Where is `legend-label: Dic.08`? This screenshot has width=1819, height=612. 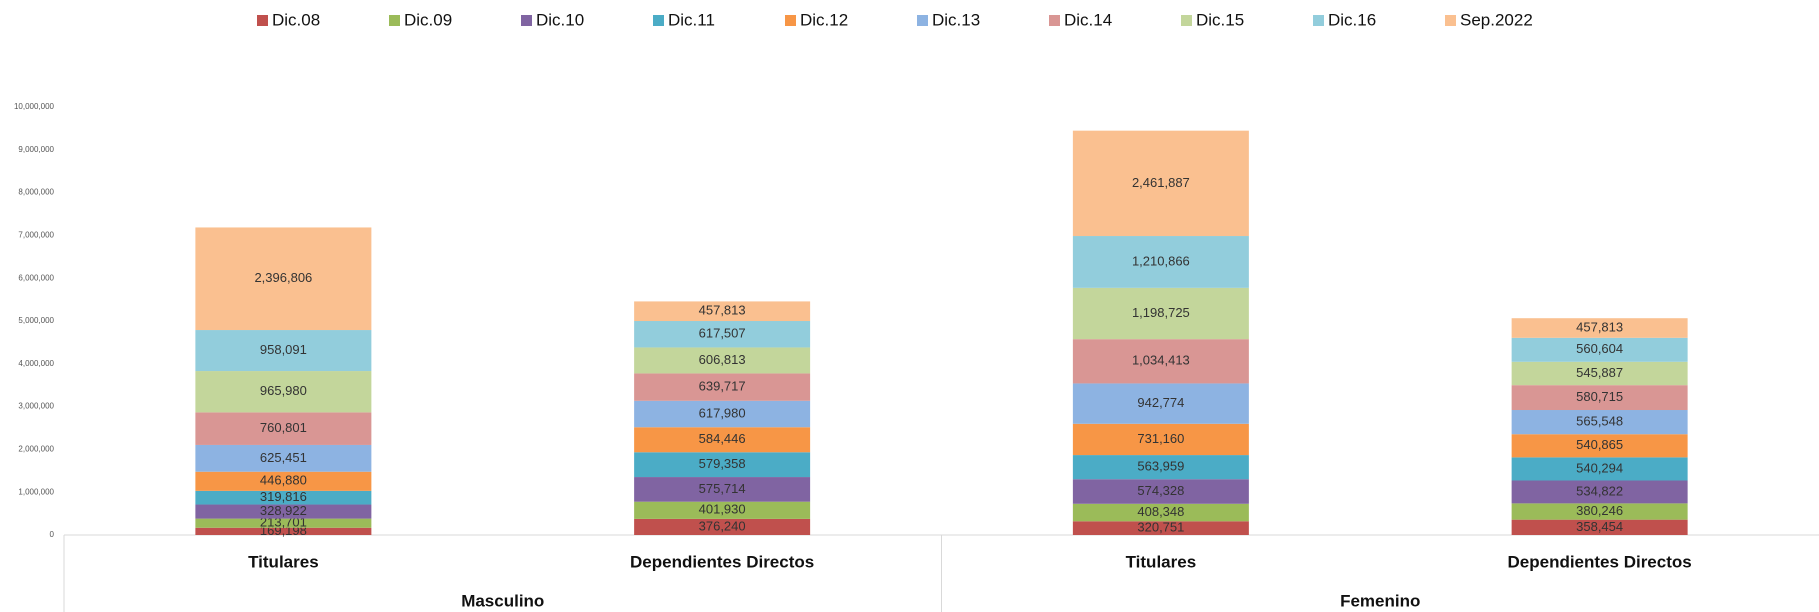
legend-label: Dic.08 is located at coordinates (296, 19).